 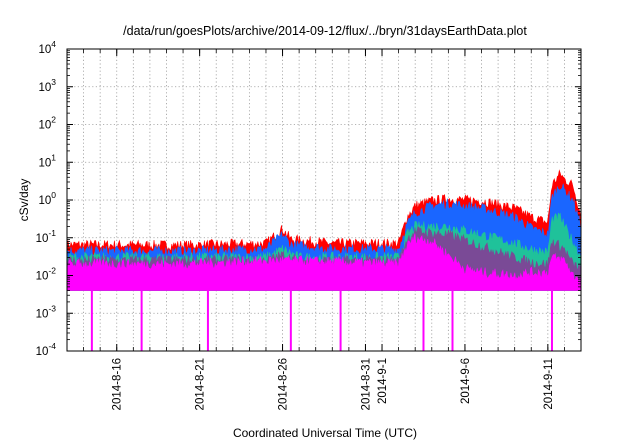 I want to click on y-tick-label: 10², so click(x=47, y=123).